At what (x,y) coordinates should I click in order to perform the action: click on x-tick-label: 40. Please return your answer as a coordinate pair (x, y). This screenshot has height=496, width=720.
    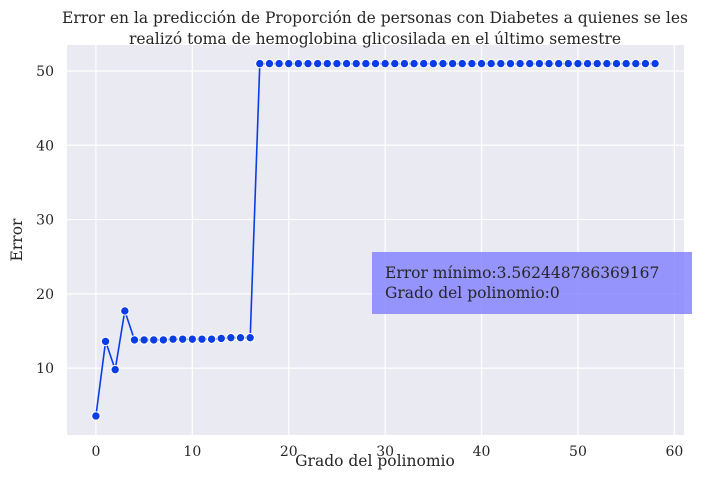
    Looking at the image, I should click on (482, 452).